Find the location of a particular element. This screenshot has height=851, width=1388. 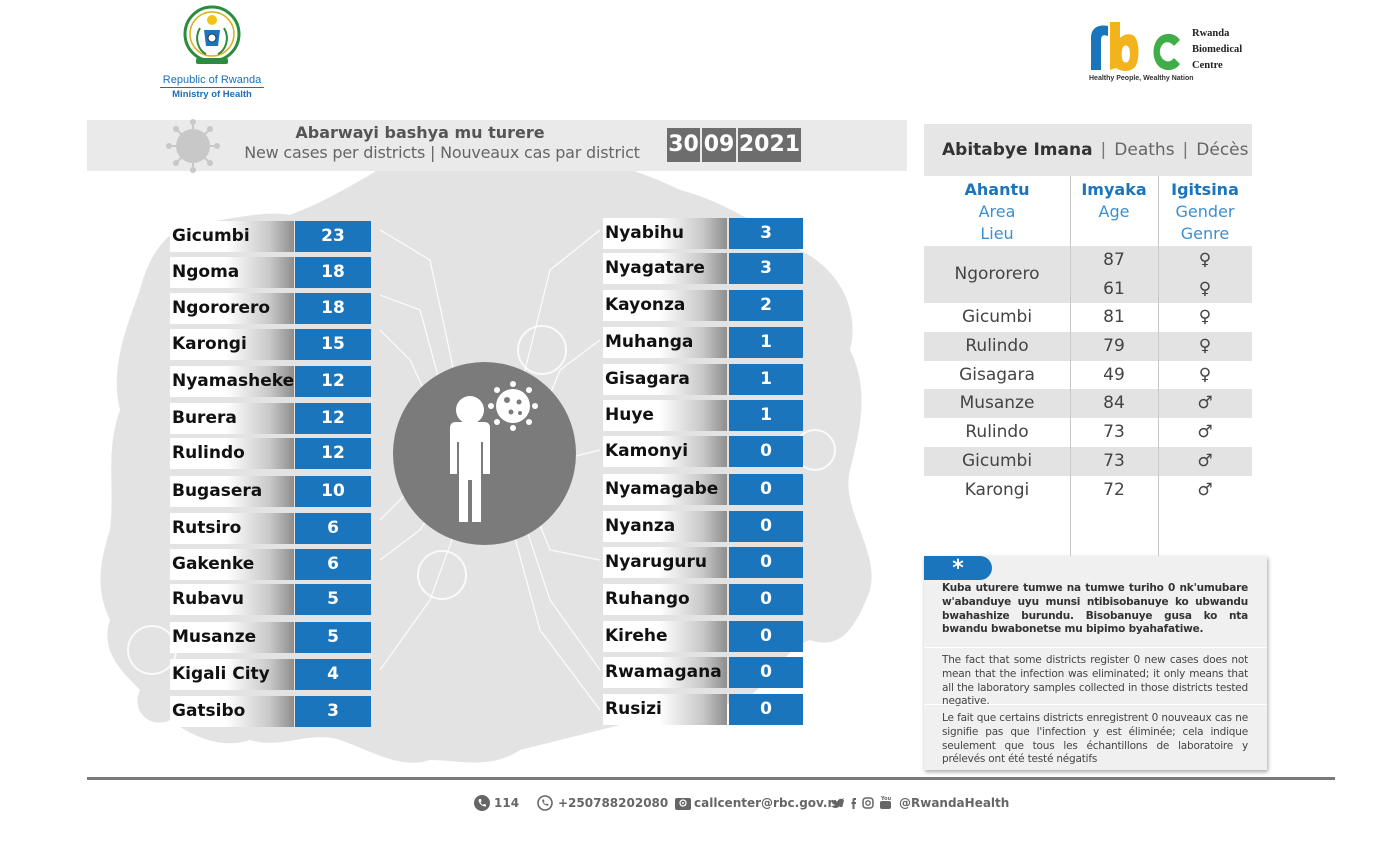

cell-age: 73 is located at coordinates (1114, 460).